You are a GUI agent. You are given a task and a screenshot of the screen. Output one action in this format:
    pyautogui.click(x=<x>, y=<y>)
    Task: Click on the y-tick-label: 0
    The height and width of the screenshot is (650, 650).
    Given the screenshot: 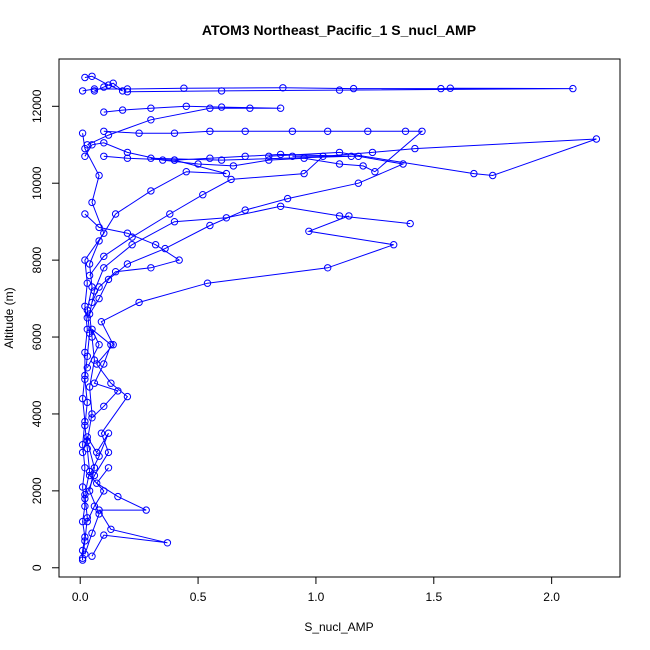 What is the action you would take?
    pyautogui.click(x=37, y=567)
    